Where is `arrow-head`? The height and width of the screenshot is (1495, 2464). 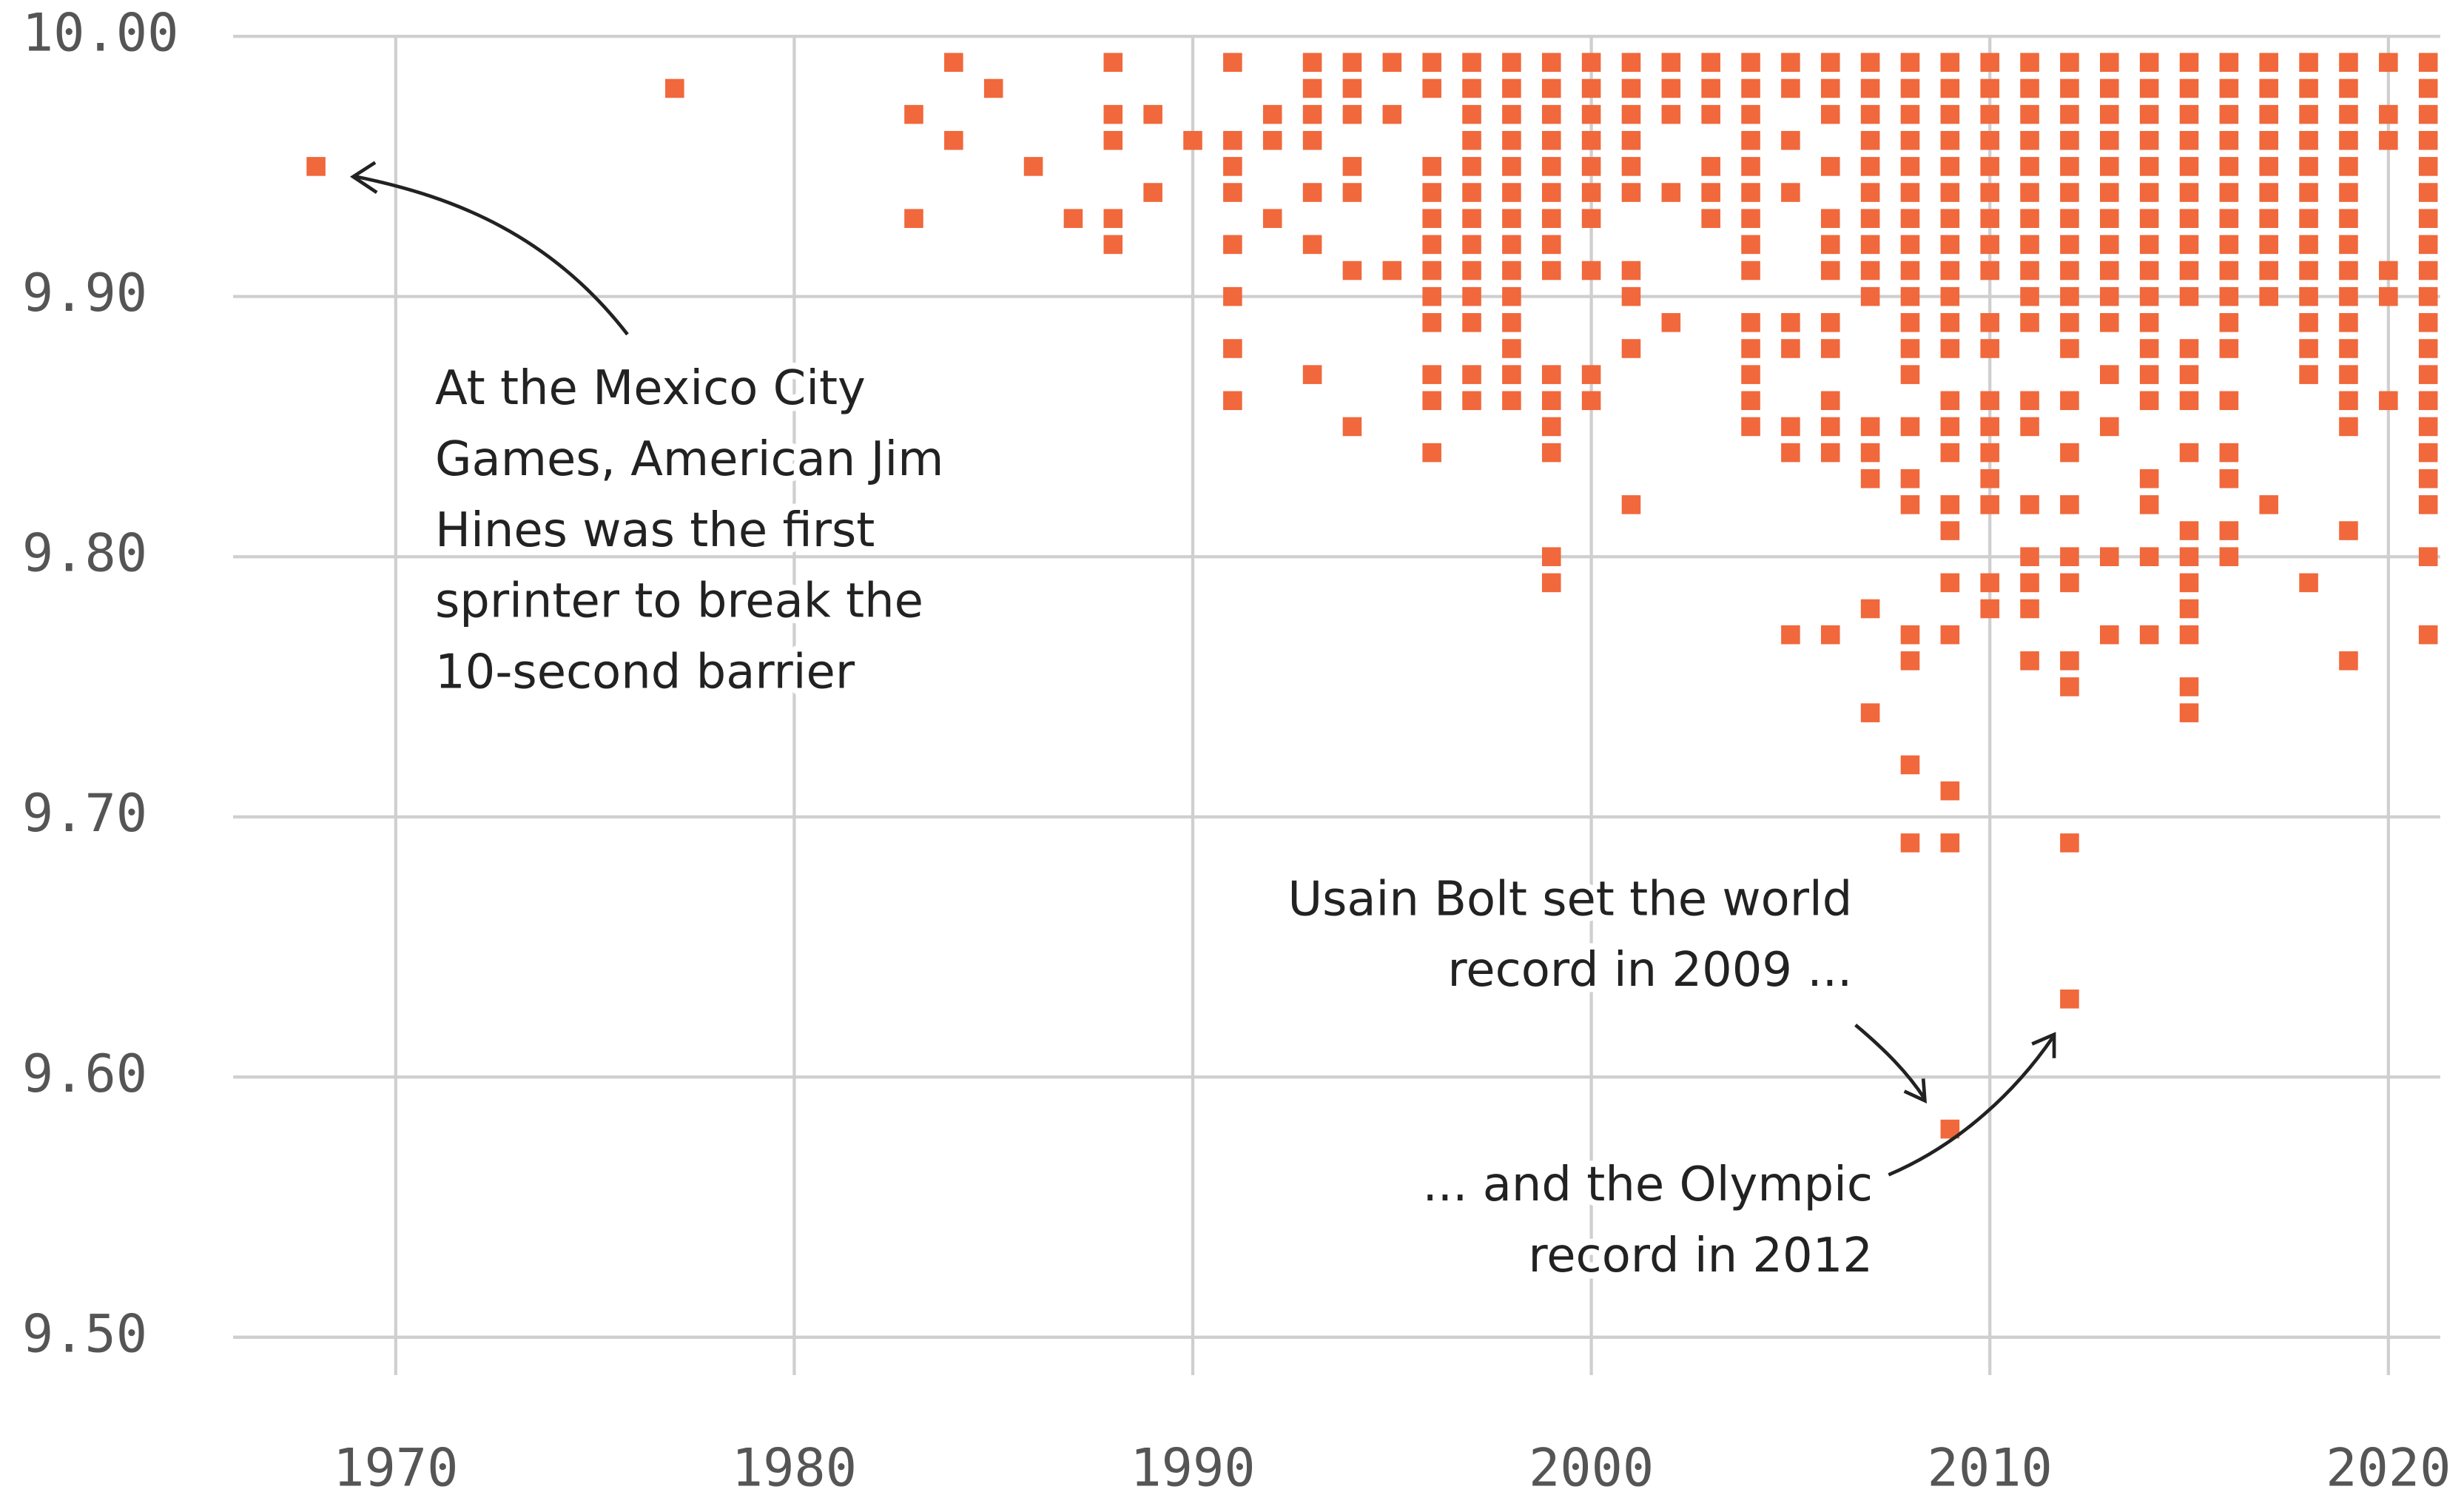 arrow-head is located at coordinates (363, 178).